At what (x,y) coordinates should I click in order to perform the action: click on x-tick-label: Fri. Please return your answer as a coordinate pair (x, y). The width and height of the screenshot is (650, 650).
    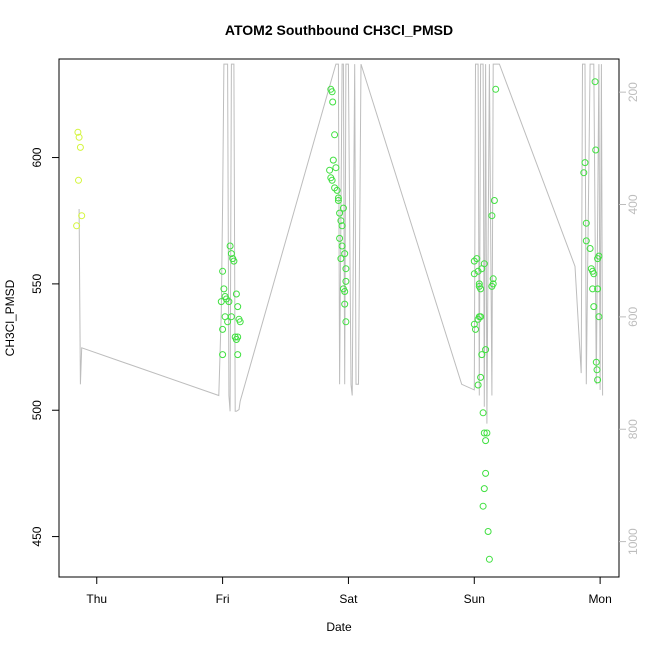
    Looking at the image, I should click on (223, 599).